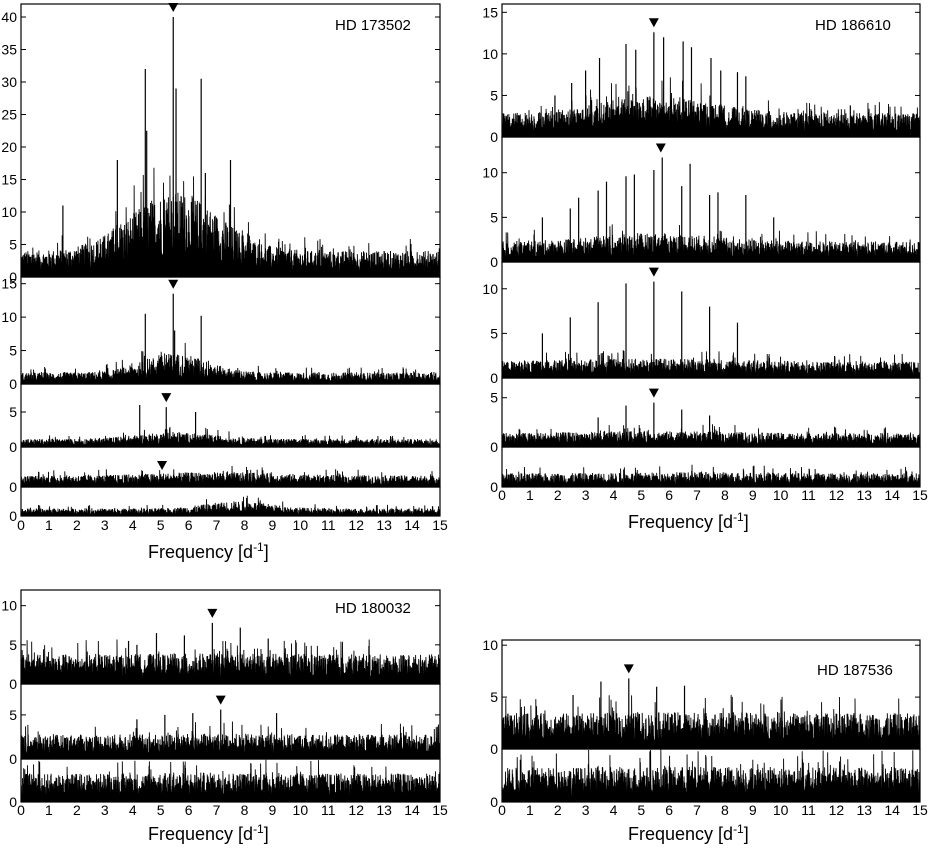 Image resolution: width=931 pixels, height=848 pixels. Describe the element at coordinates (373, 608) in the screenshot. I see `star-label: HD 180032` at that location.